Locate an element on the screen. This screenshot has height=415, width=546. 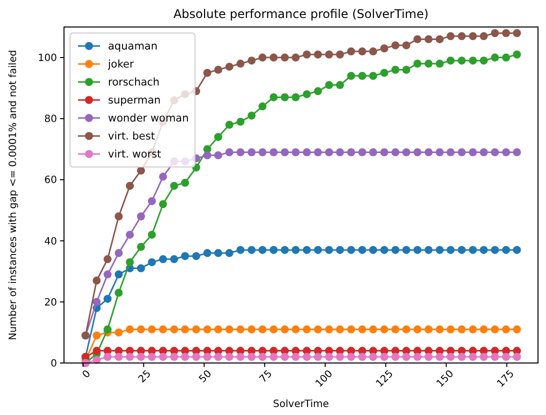
x-tick-label: 0 is located at coordinates (87, 374).